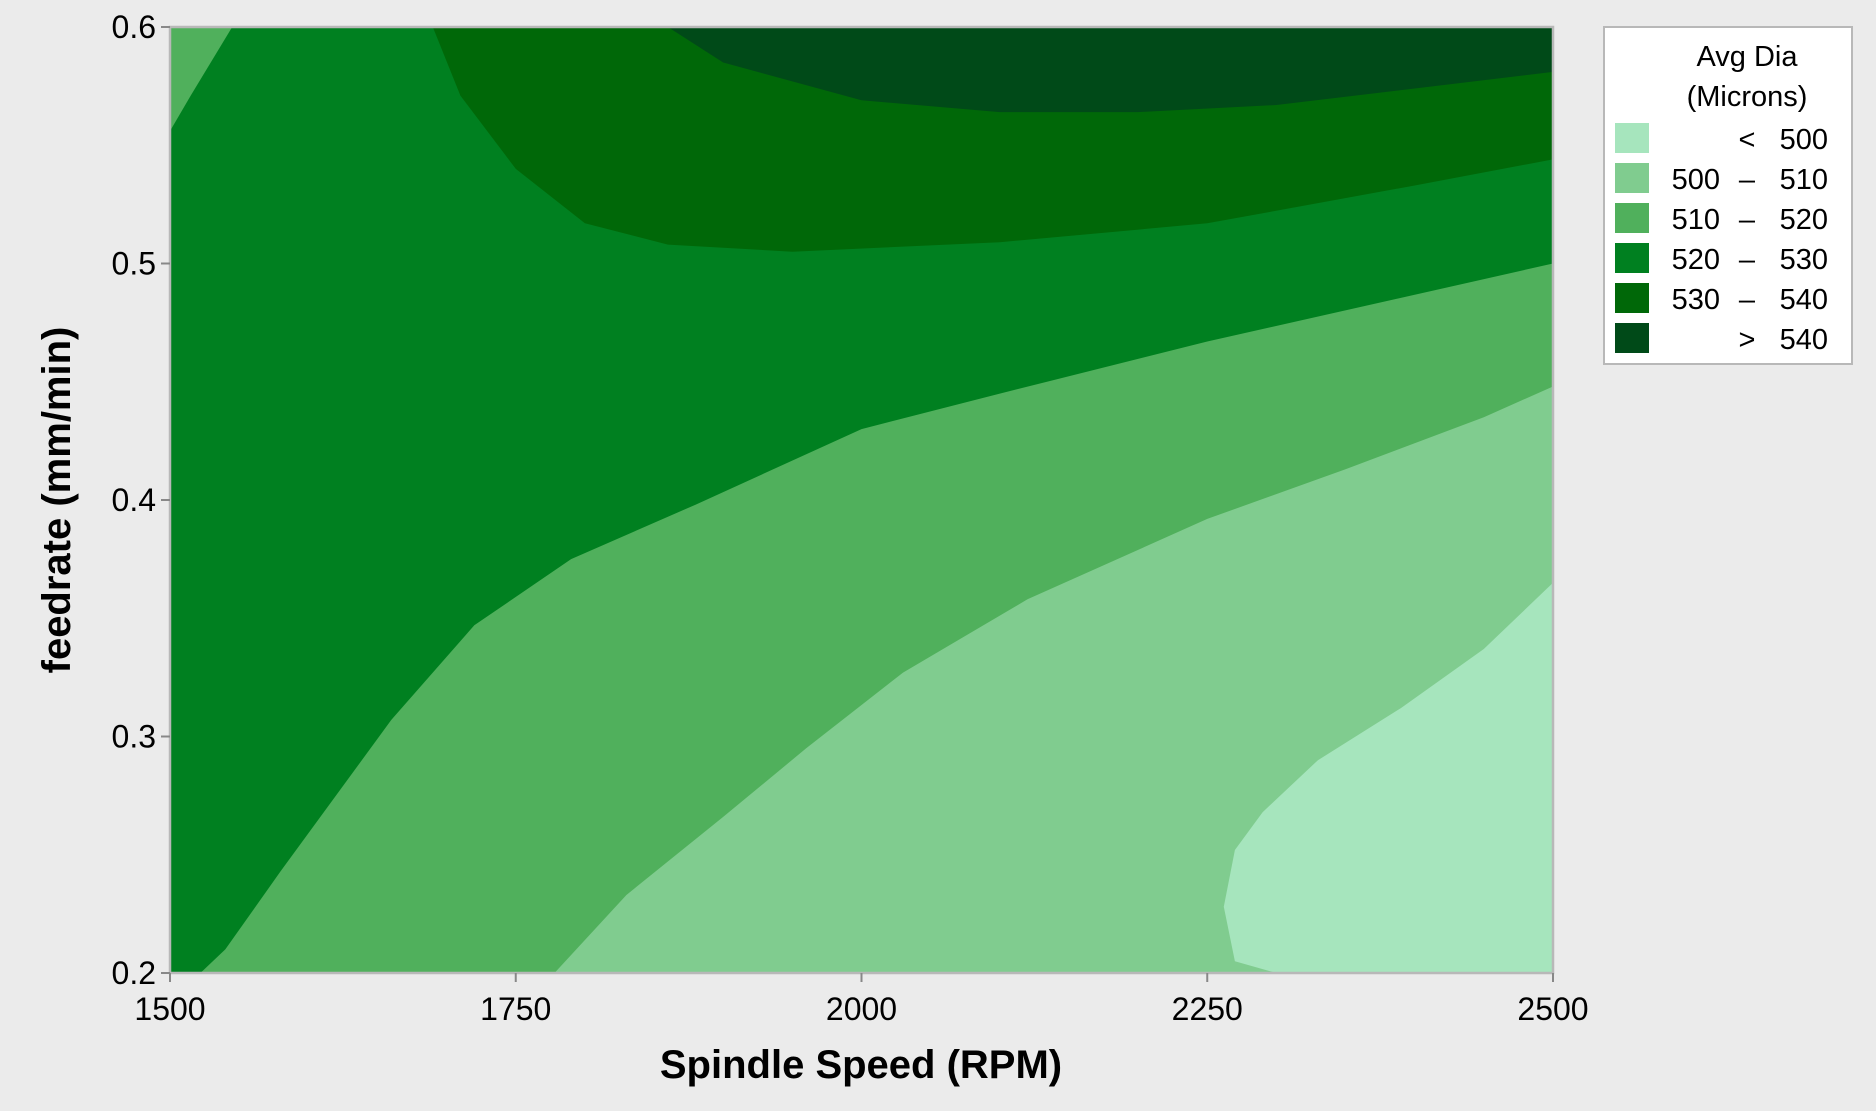 This screenshot has width=1876, height=1111. Describe the element at coordinates (1747, 57) in the screenshot. I see `legend-title-line1: Avg Dia` at that location.